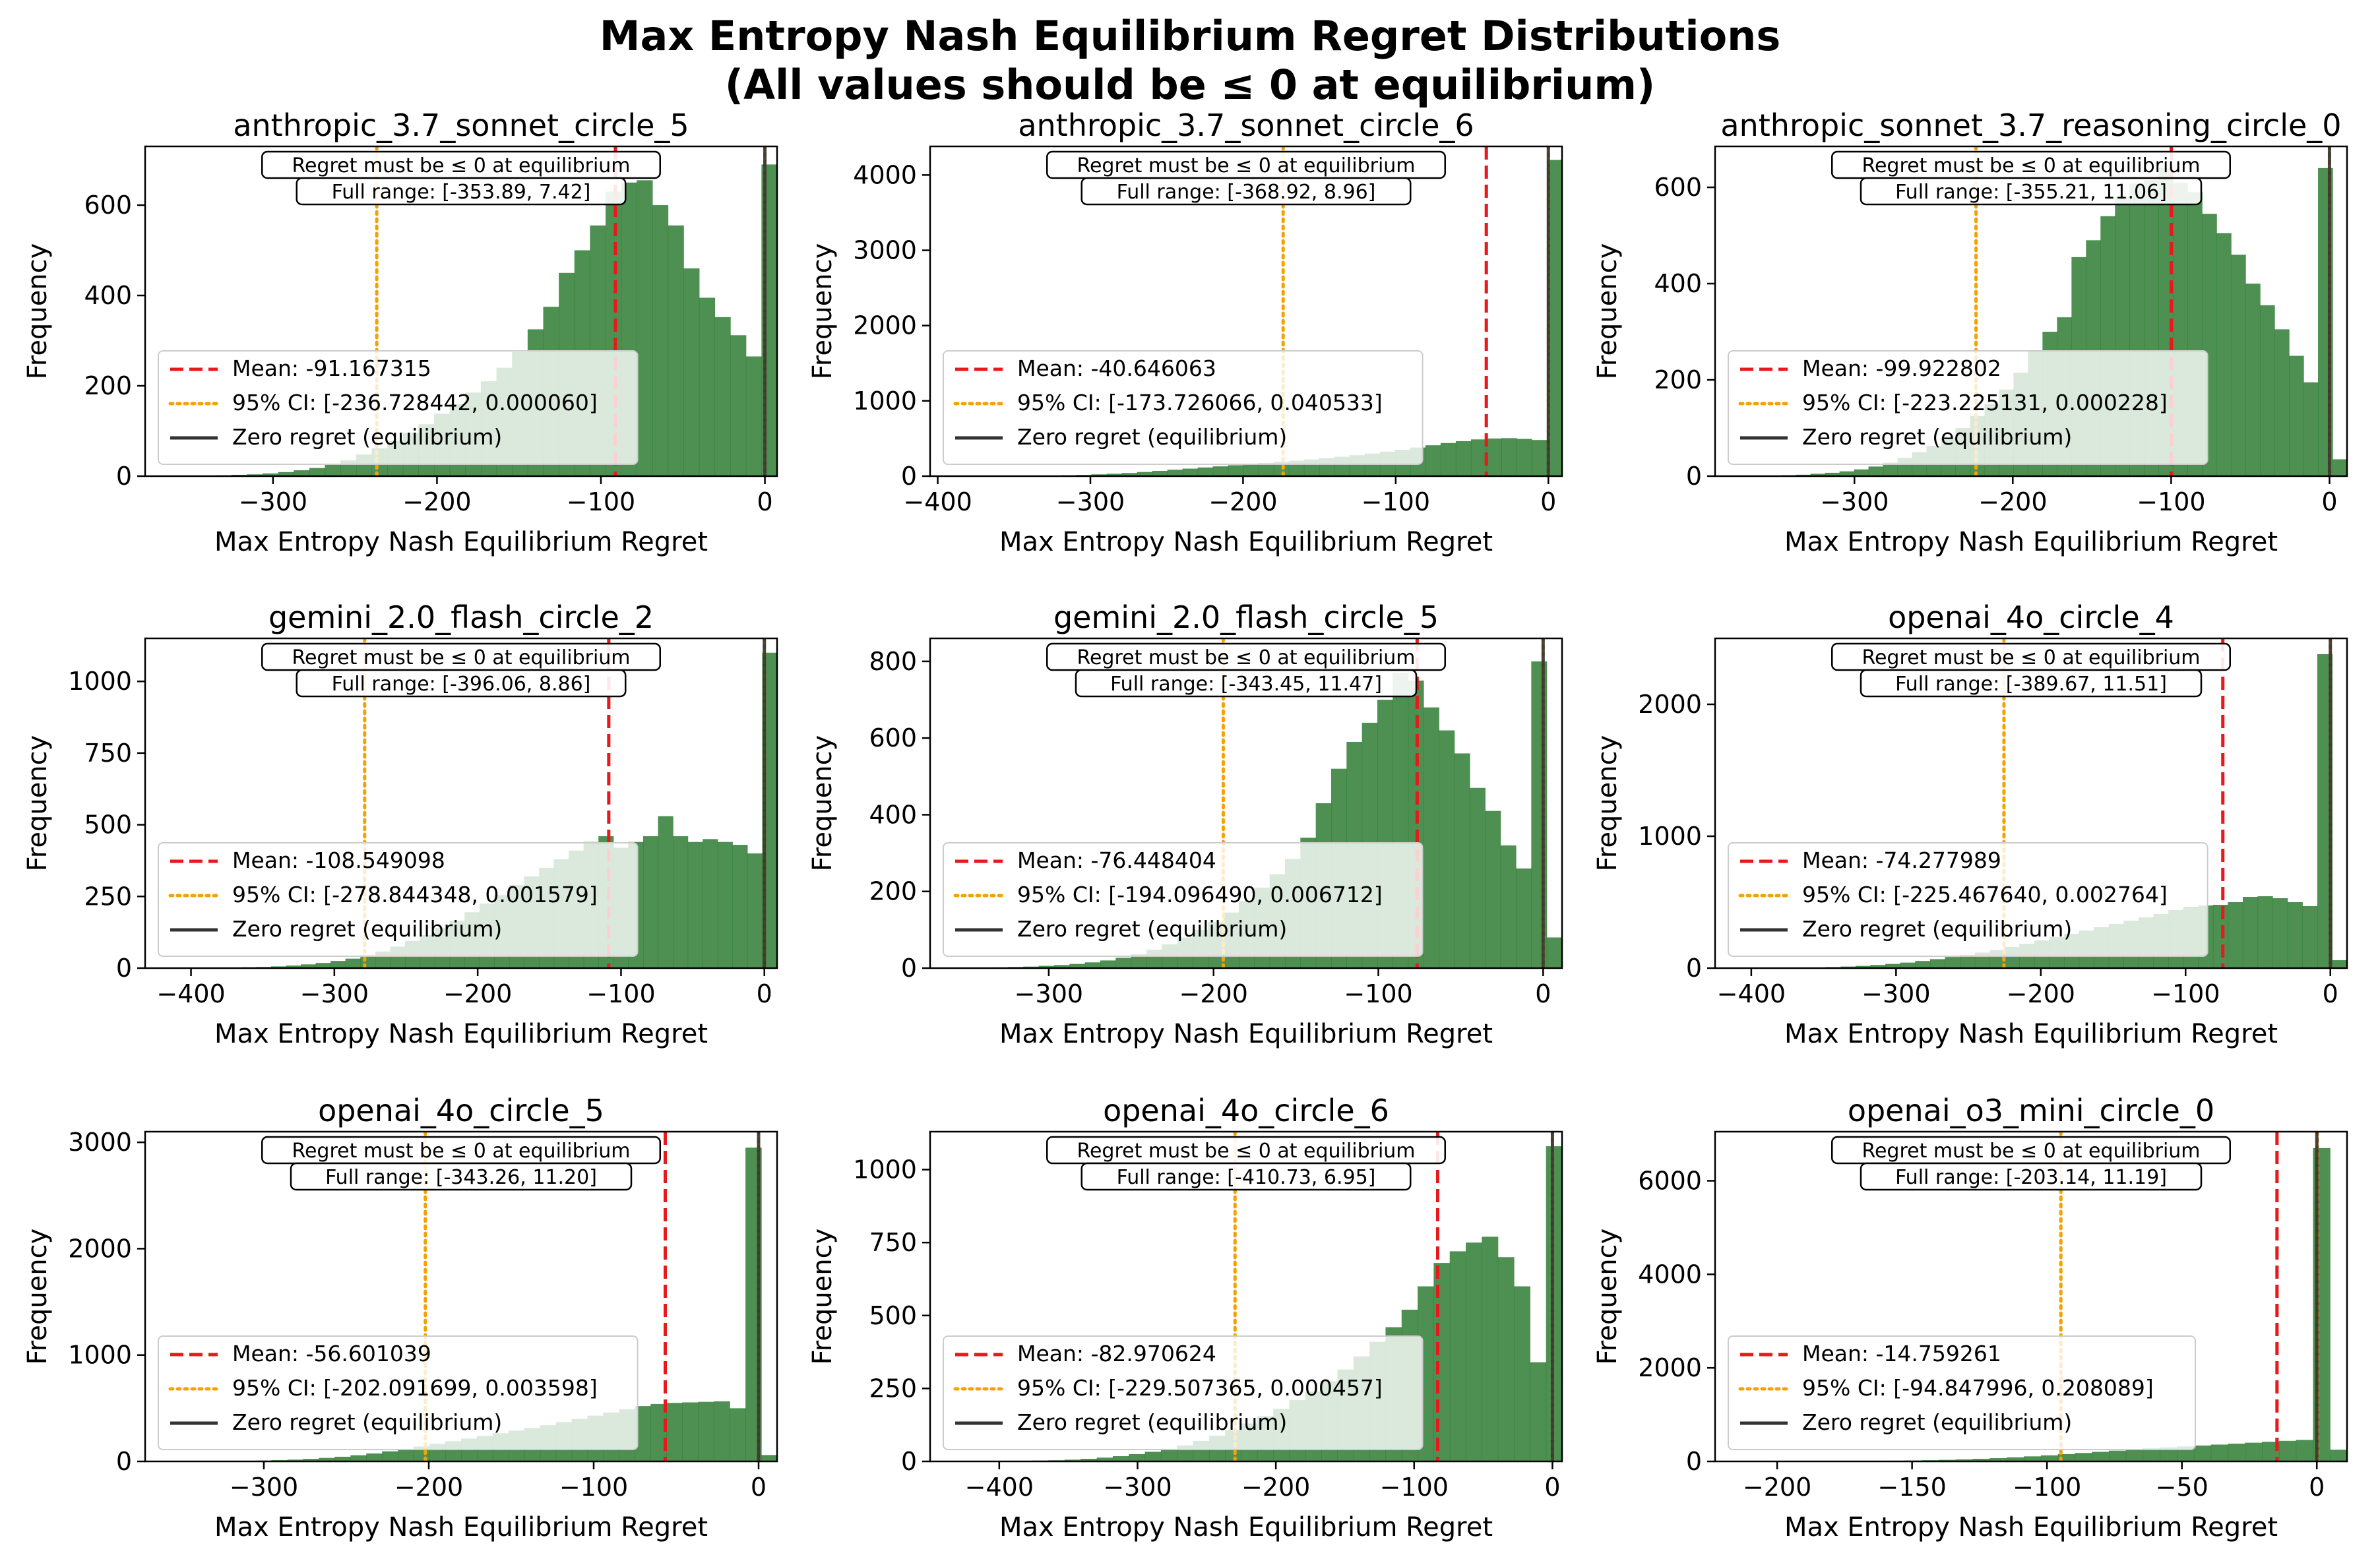  What do you see at coordinates (1246, 192) in the screenshot?
I see `annotation-full-range: Full range: [-368.92, 8.96]` at bounding box center [1246, 192].